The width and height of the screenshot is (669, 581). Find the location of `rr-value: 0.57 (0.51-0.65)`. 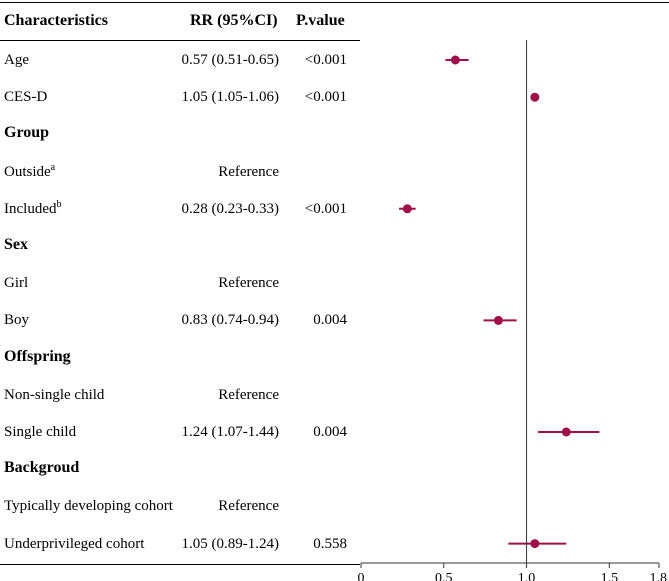

rr-value: 0.57 (0.51-0.65) is located at coordinates (230, 60).